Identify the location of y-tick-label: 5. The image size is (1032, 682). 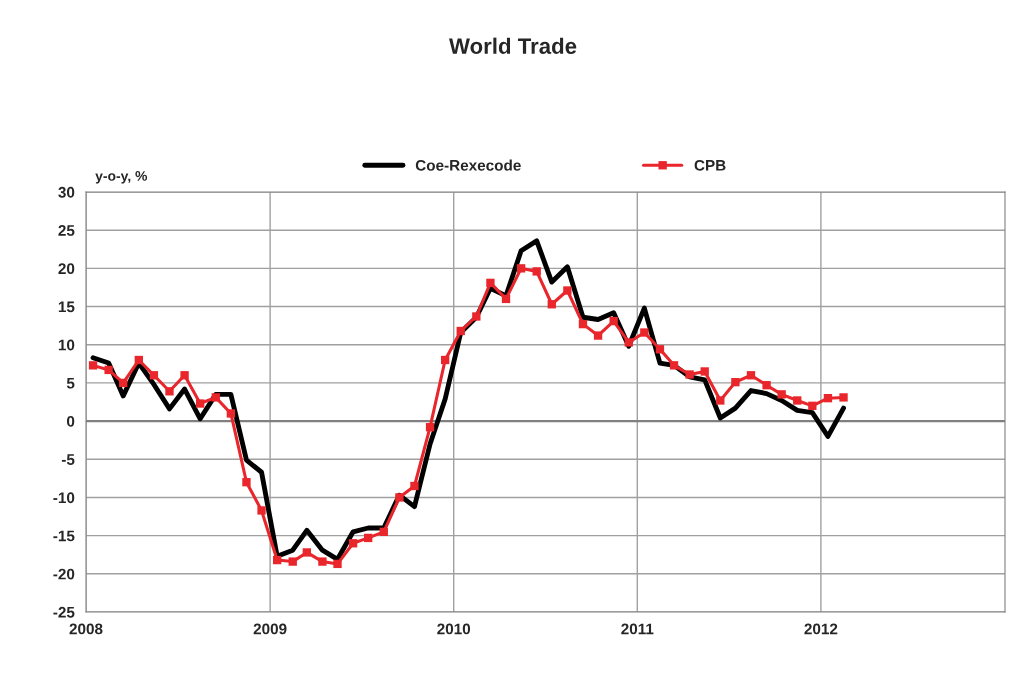
(70, 383).